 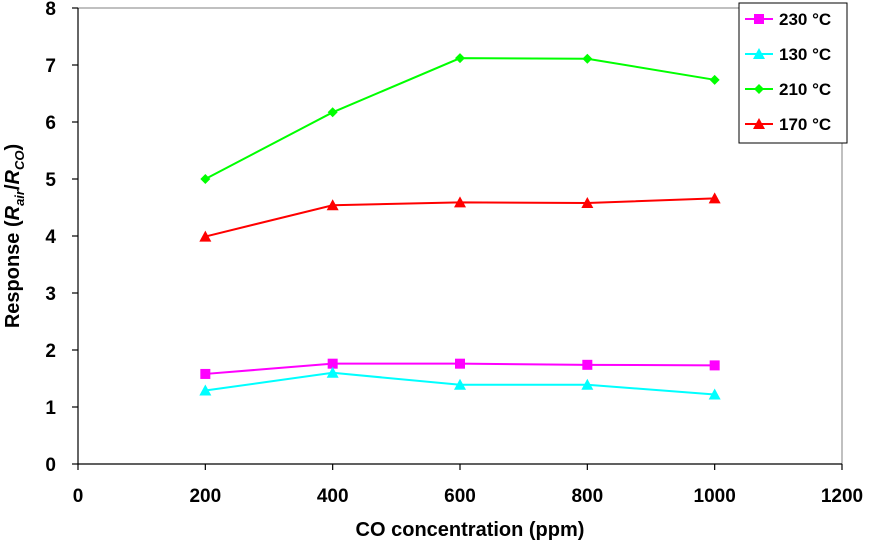 I want to click on series-170c, so click(x=460, y=217).